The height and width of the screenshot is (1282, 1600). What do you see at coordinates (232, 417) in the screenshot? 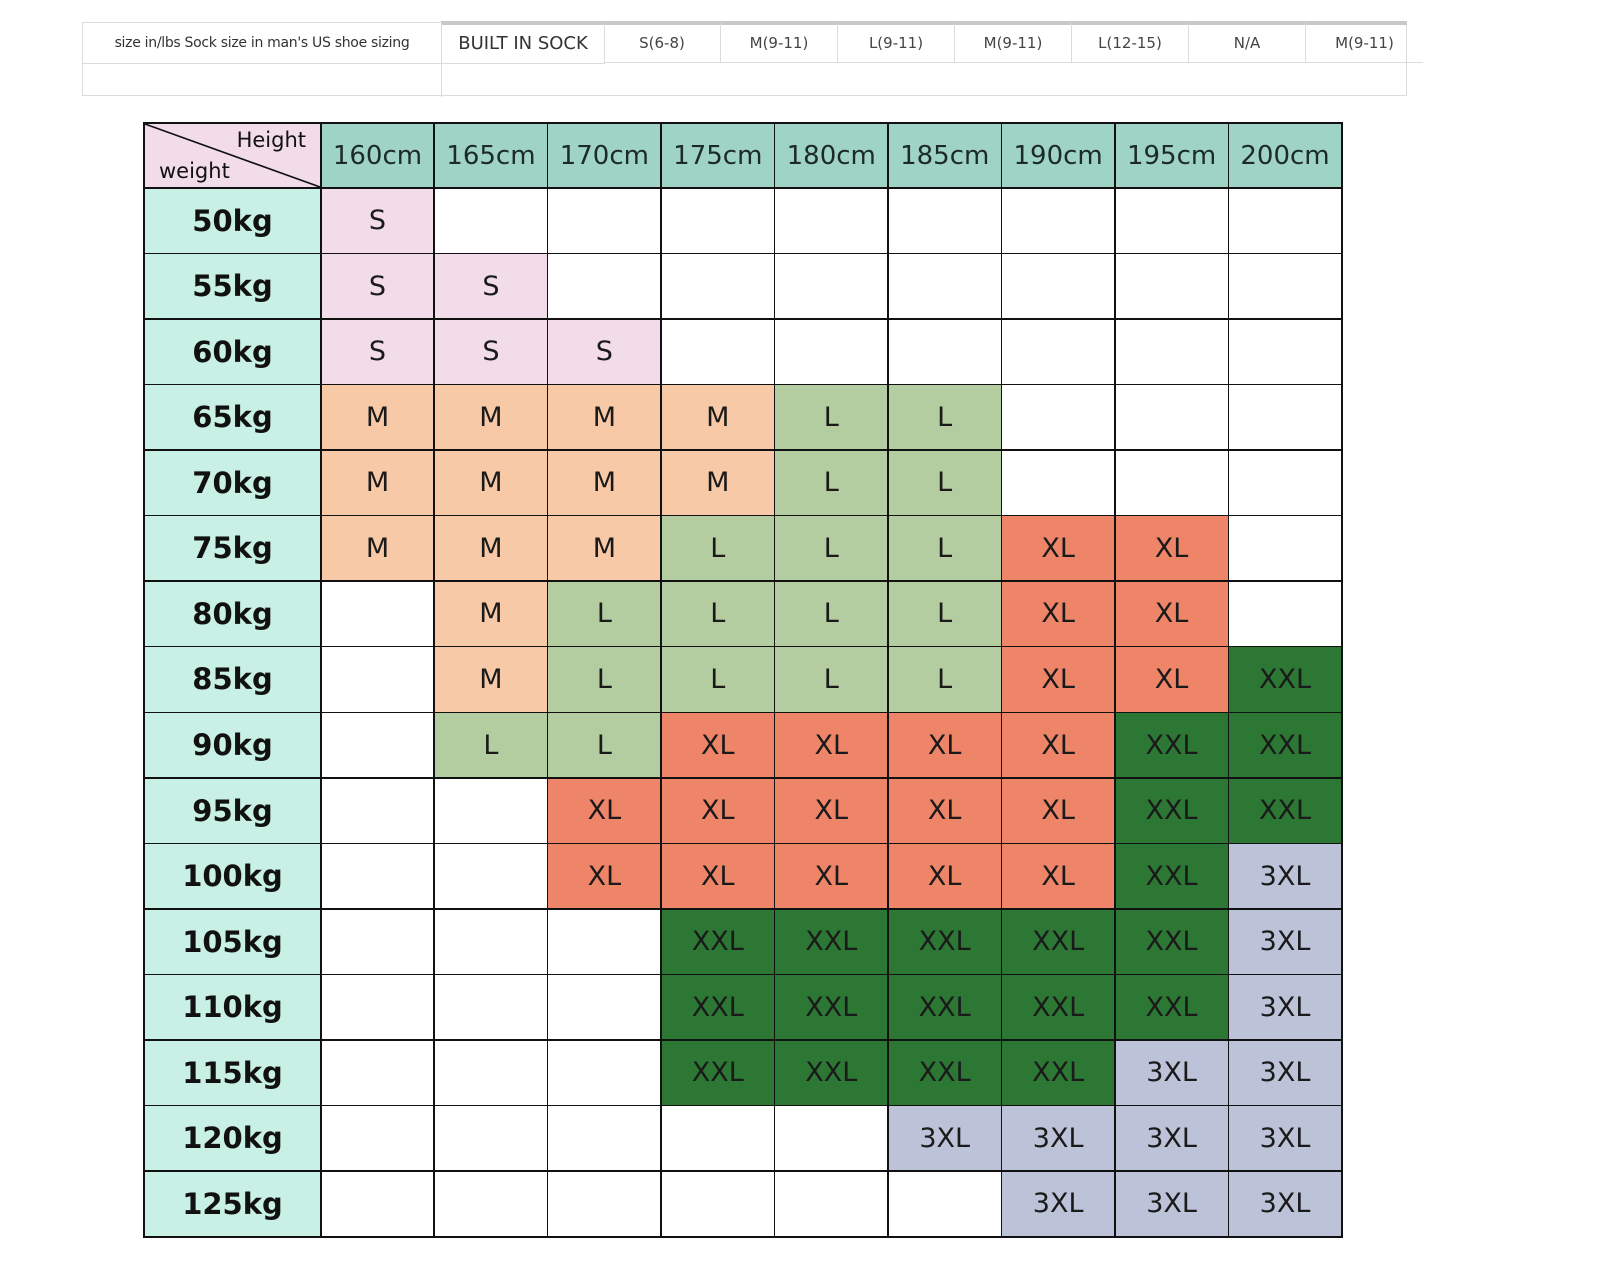
I see `weight-row-header: 65kg` at bounding box center [232, 417].